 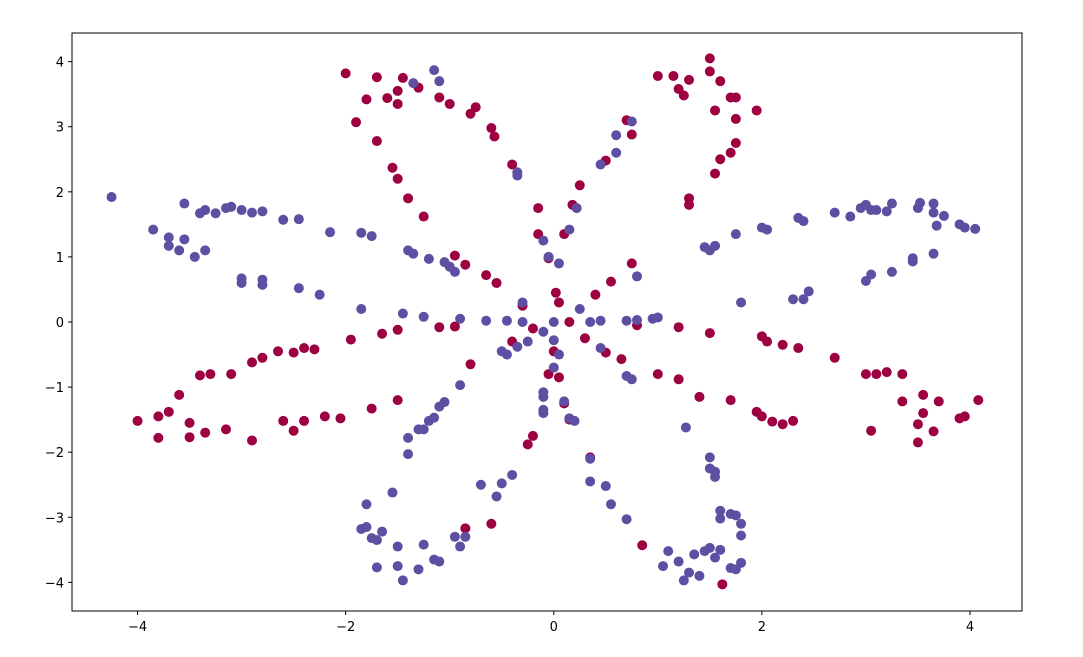 What do you see at coordinates (137, 627) in the screenshot?
I see `x-tick-label: −4` at bounding box center [137, 627].